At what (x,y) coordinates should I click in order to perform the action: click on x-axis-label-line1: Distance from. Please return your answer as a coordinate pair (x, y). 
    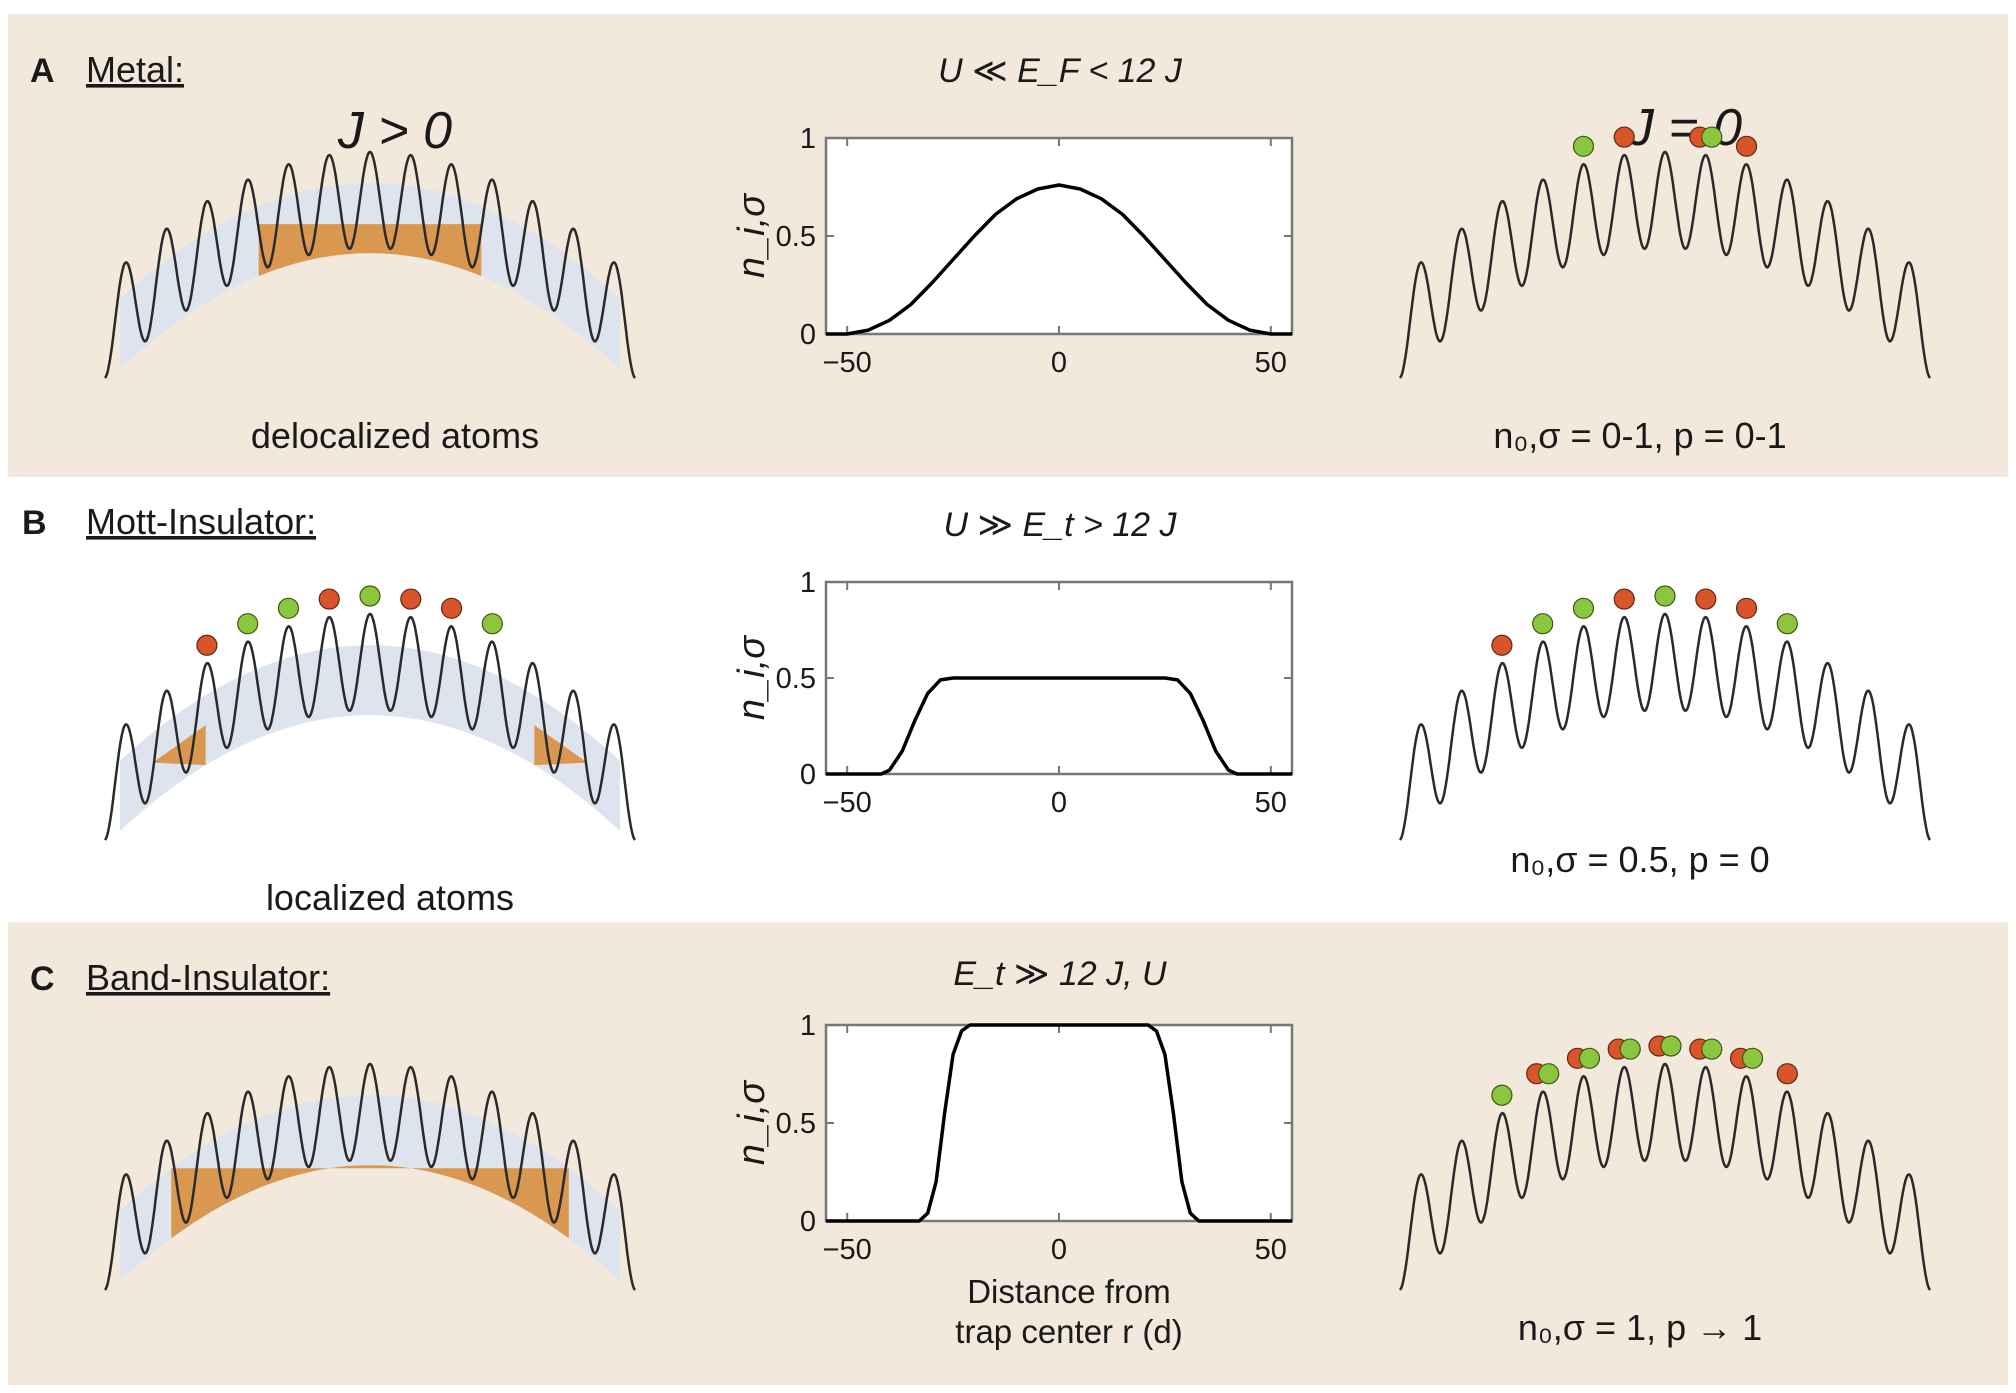
    Looking at the image, I should click on (1069, 1291).